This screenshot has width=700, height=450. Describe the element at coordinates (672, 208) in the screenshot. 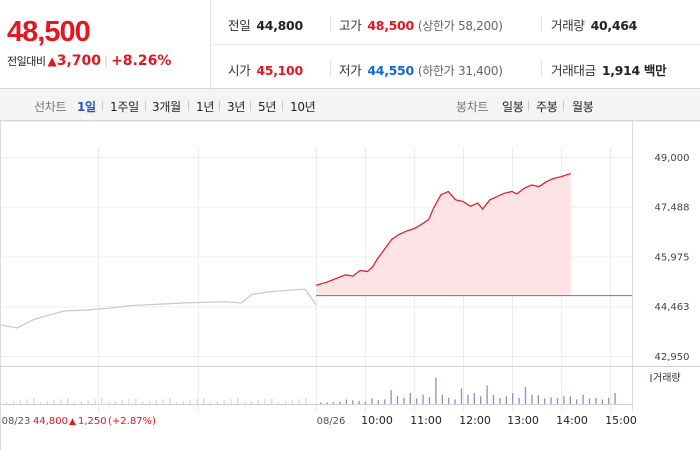

I see `price-tick-label: 47,488` at that location.